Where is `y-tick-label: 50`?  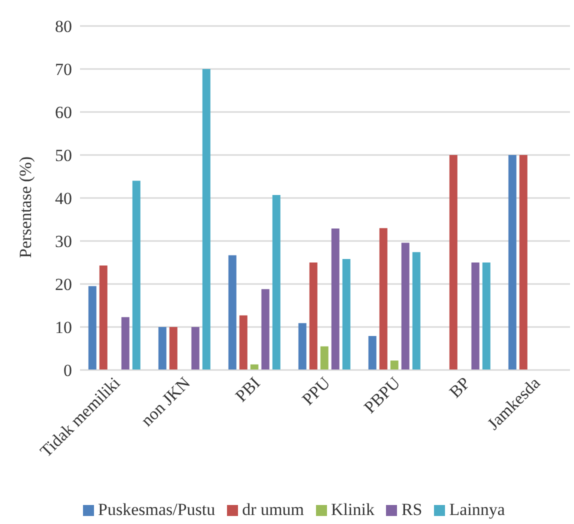
y-tick-label: 50 is located at coordinates (63, 156).